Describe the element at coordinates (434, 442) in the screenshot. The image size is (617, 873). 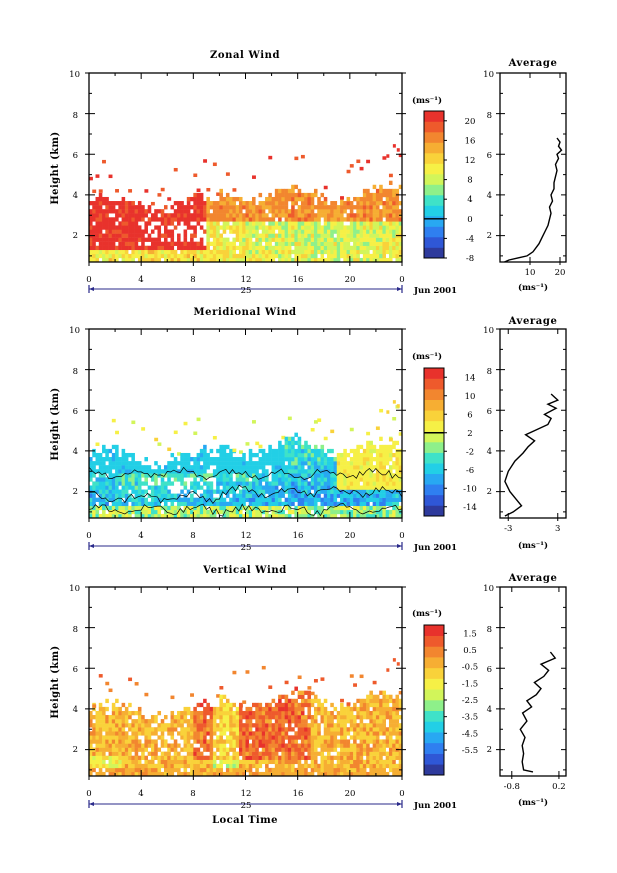
I see `colorbar-frame` at that location.